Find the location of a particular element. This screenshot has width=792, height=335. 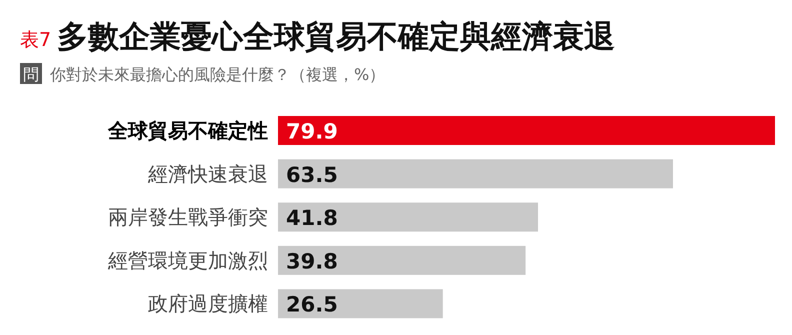

data-label: 79.9 is located at coordinates (312, 132).